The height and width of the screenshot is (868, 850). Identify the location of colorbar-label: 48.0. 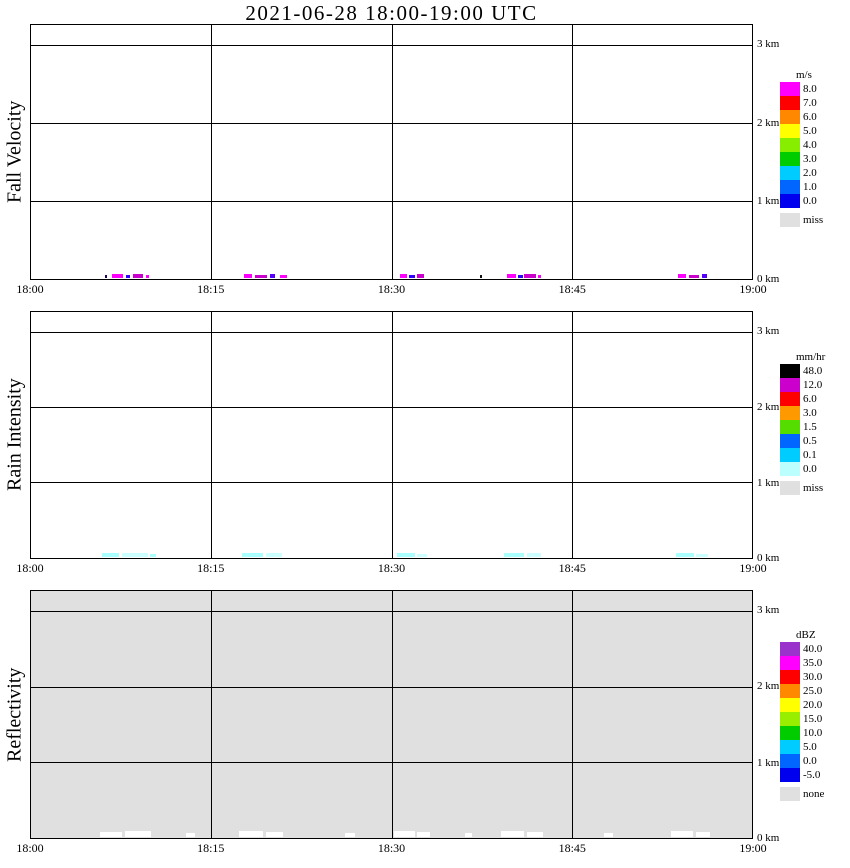
(813, 371).